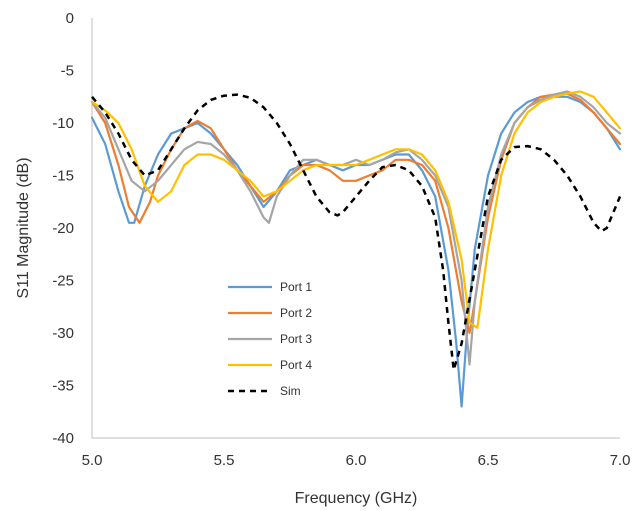  Describe the element at coordinates (270, 365) in the screenshot. I see `legend-item: Port 4` at that location.